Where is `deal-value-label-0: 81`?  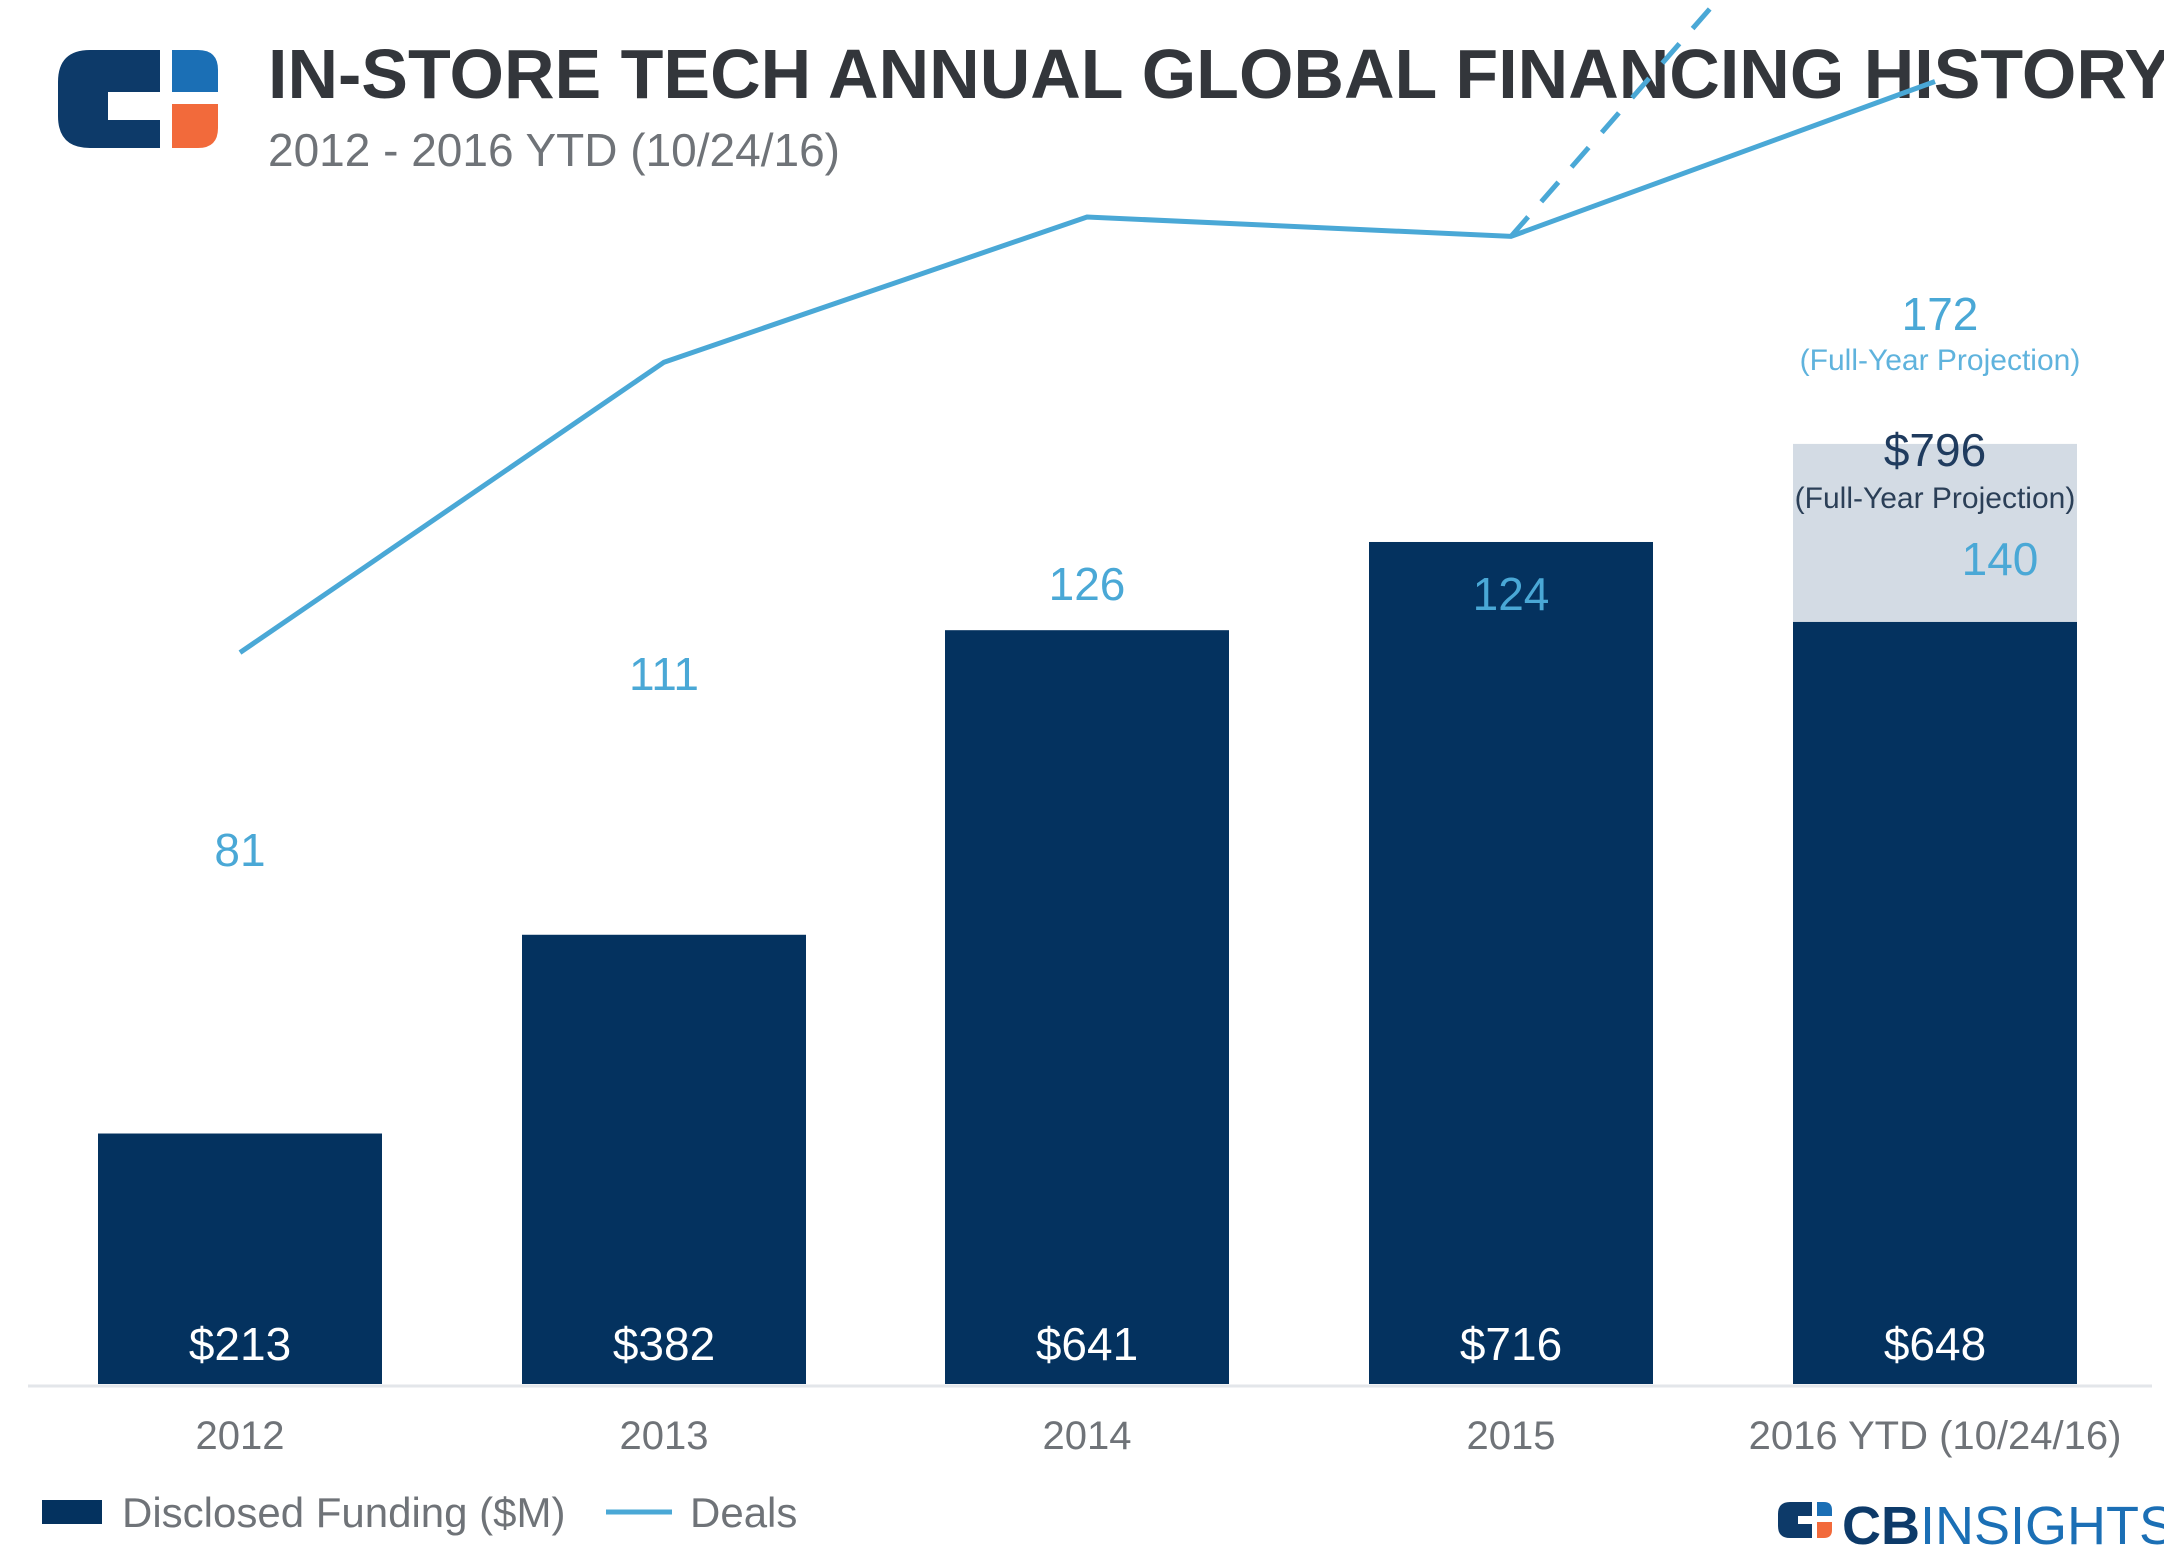 deal-value-label-0: 81 is located at coordinates (239, 850).